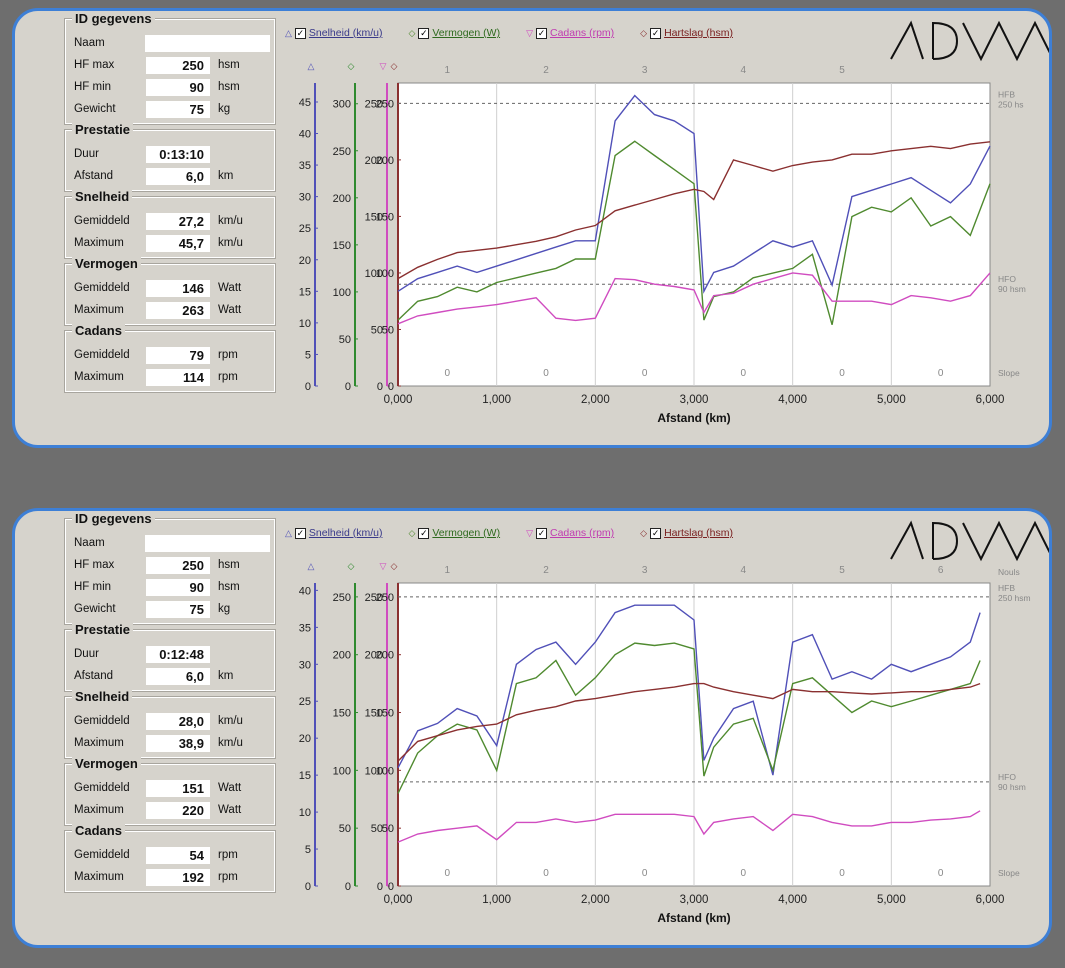 This screenshot has height=968, width=1065. Describe the element at coordinates (385, 274) in the screenshot. I see `y-tick-label: 100` at that location.